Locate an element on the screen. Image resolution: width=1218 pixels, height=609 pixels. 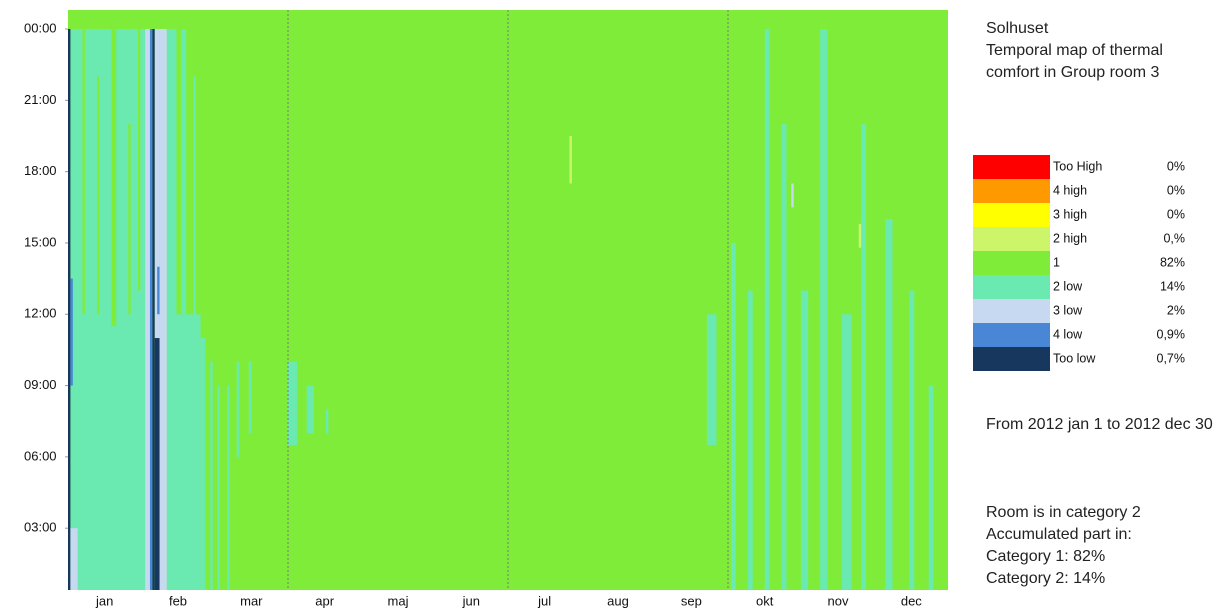
x-tick-label: nov is located at coordinates (838, 600).